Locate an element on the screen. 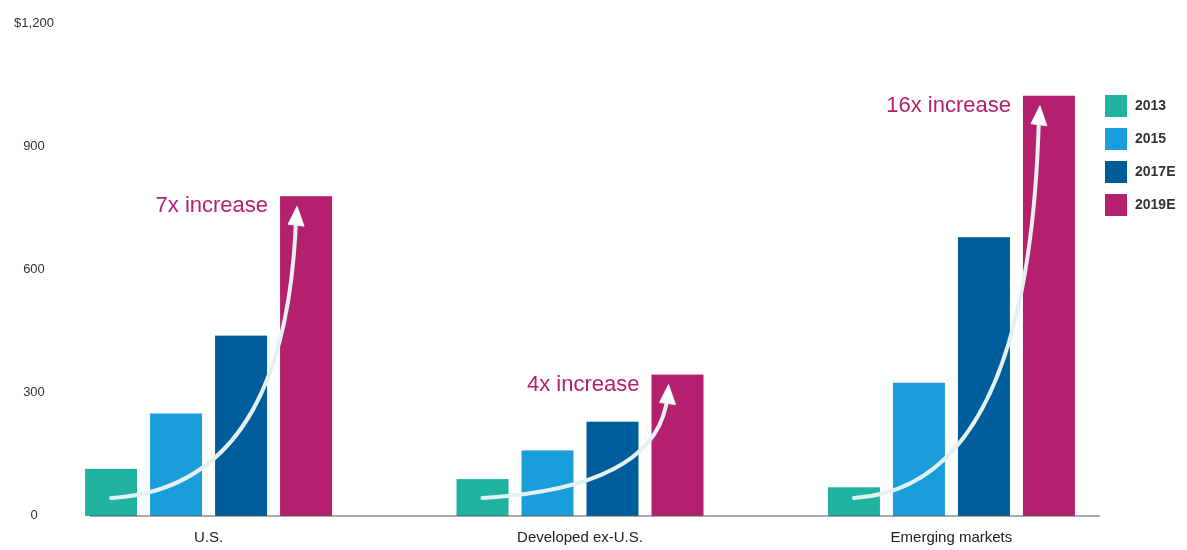  y-tick-label: 900 is located at coordinates (34, 146).